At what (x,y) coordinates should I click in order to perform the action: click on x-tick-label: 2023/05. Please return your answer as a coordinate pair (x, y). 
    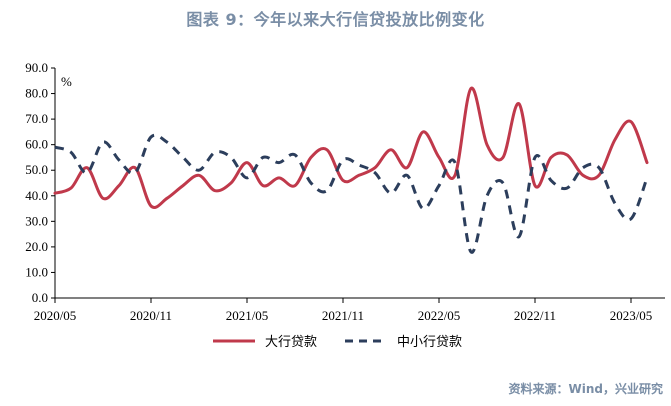
    Looking at the image, I should click on (631, 315).